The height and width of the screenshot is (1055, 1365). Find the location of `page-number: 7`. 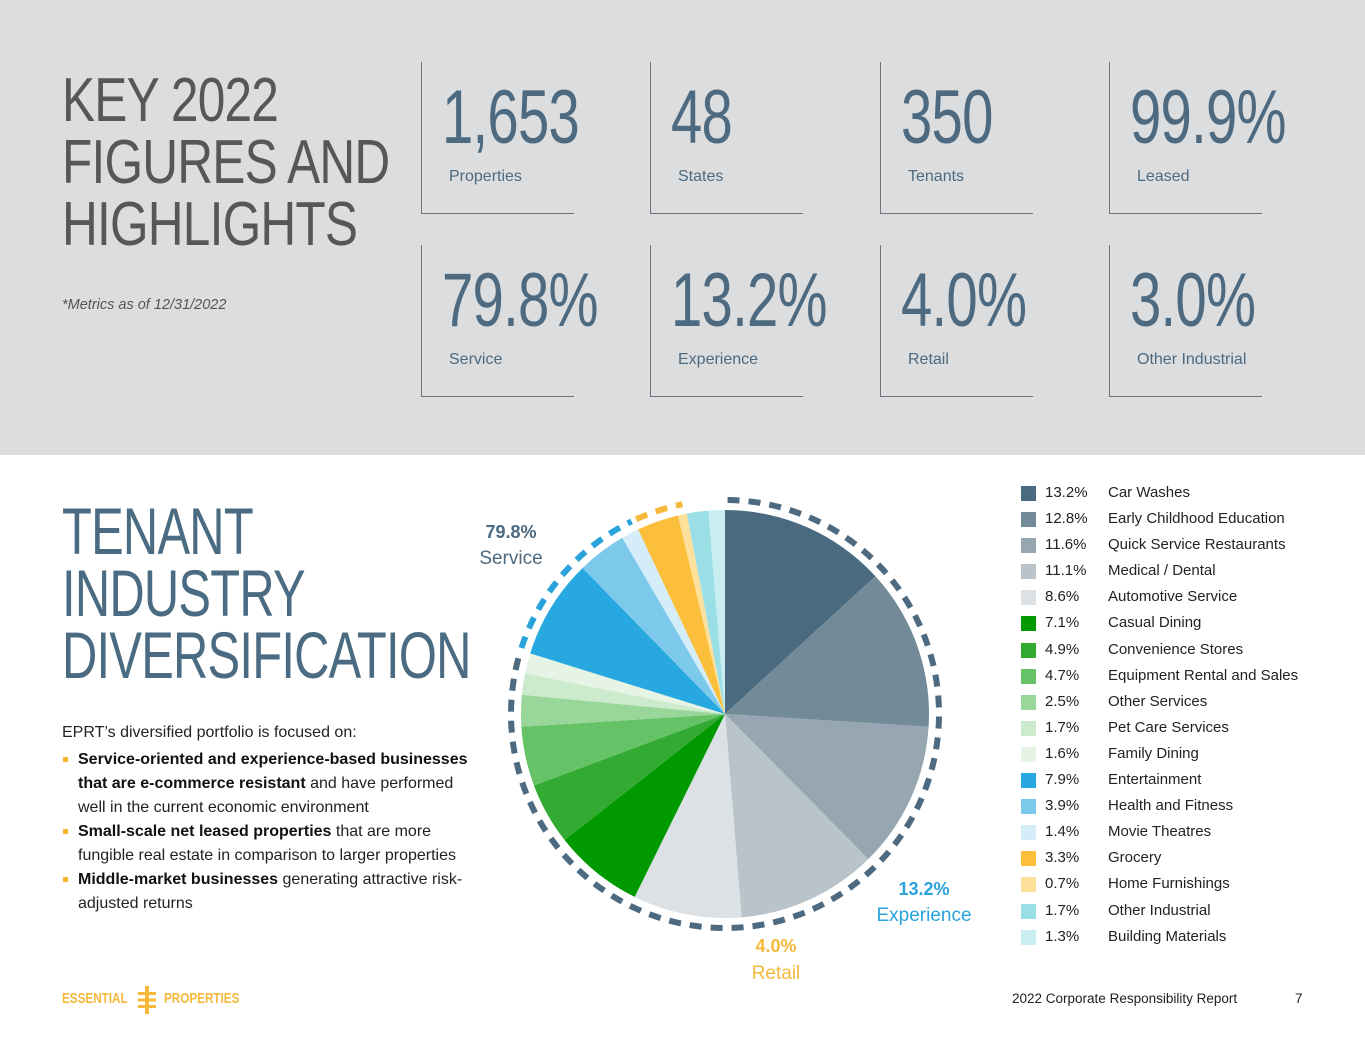

page-number: 7 is located at coordinates (1299, 998).